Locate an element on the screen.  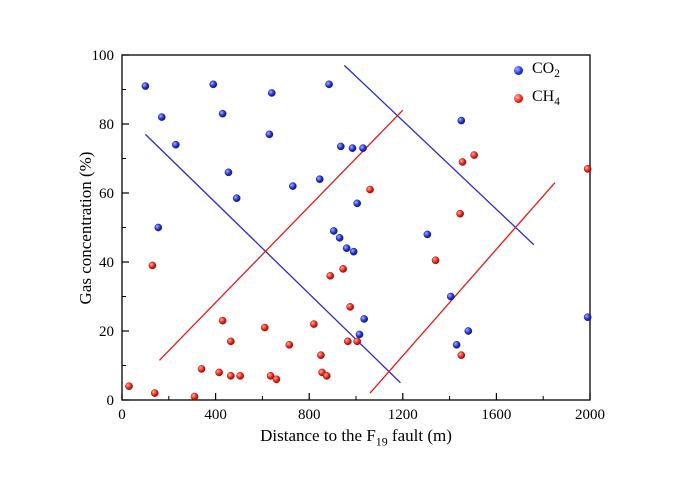
co2-marker-icon is located at coordinates (518, 70).